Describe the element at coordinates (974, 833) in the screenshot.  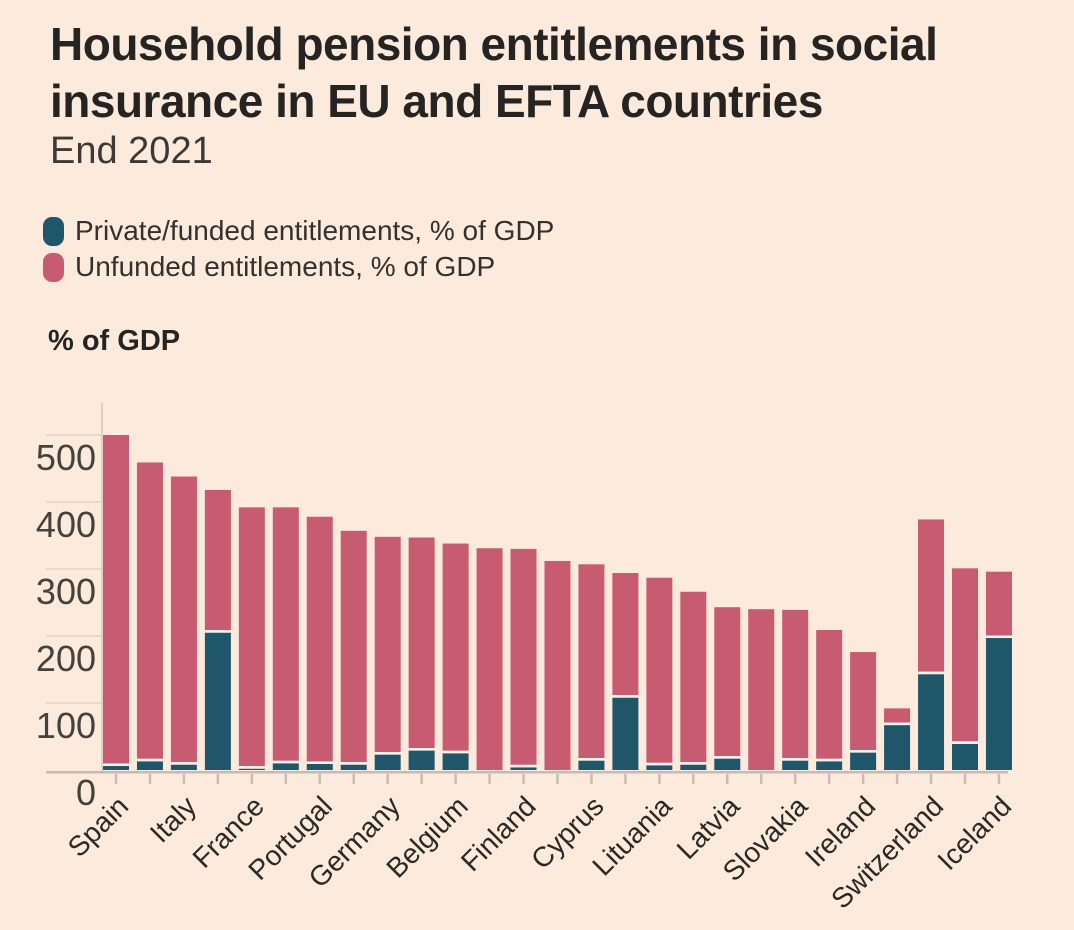
I see `x-axis-label: Iceland` at that location.